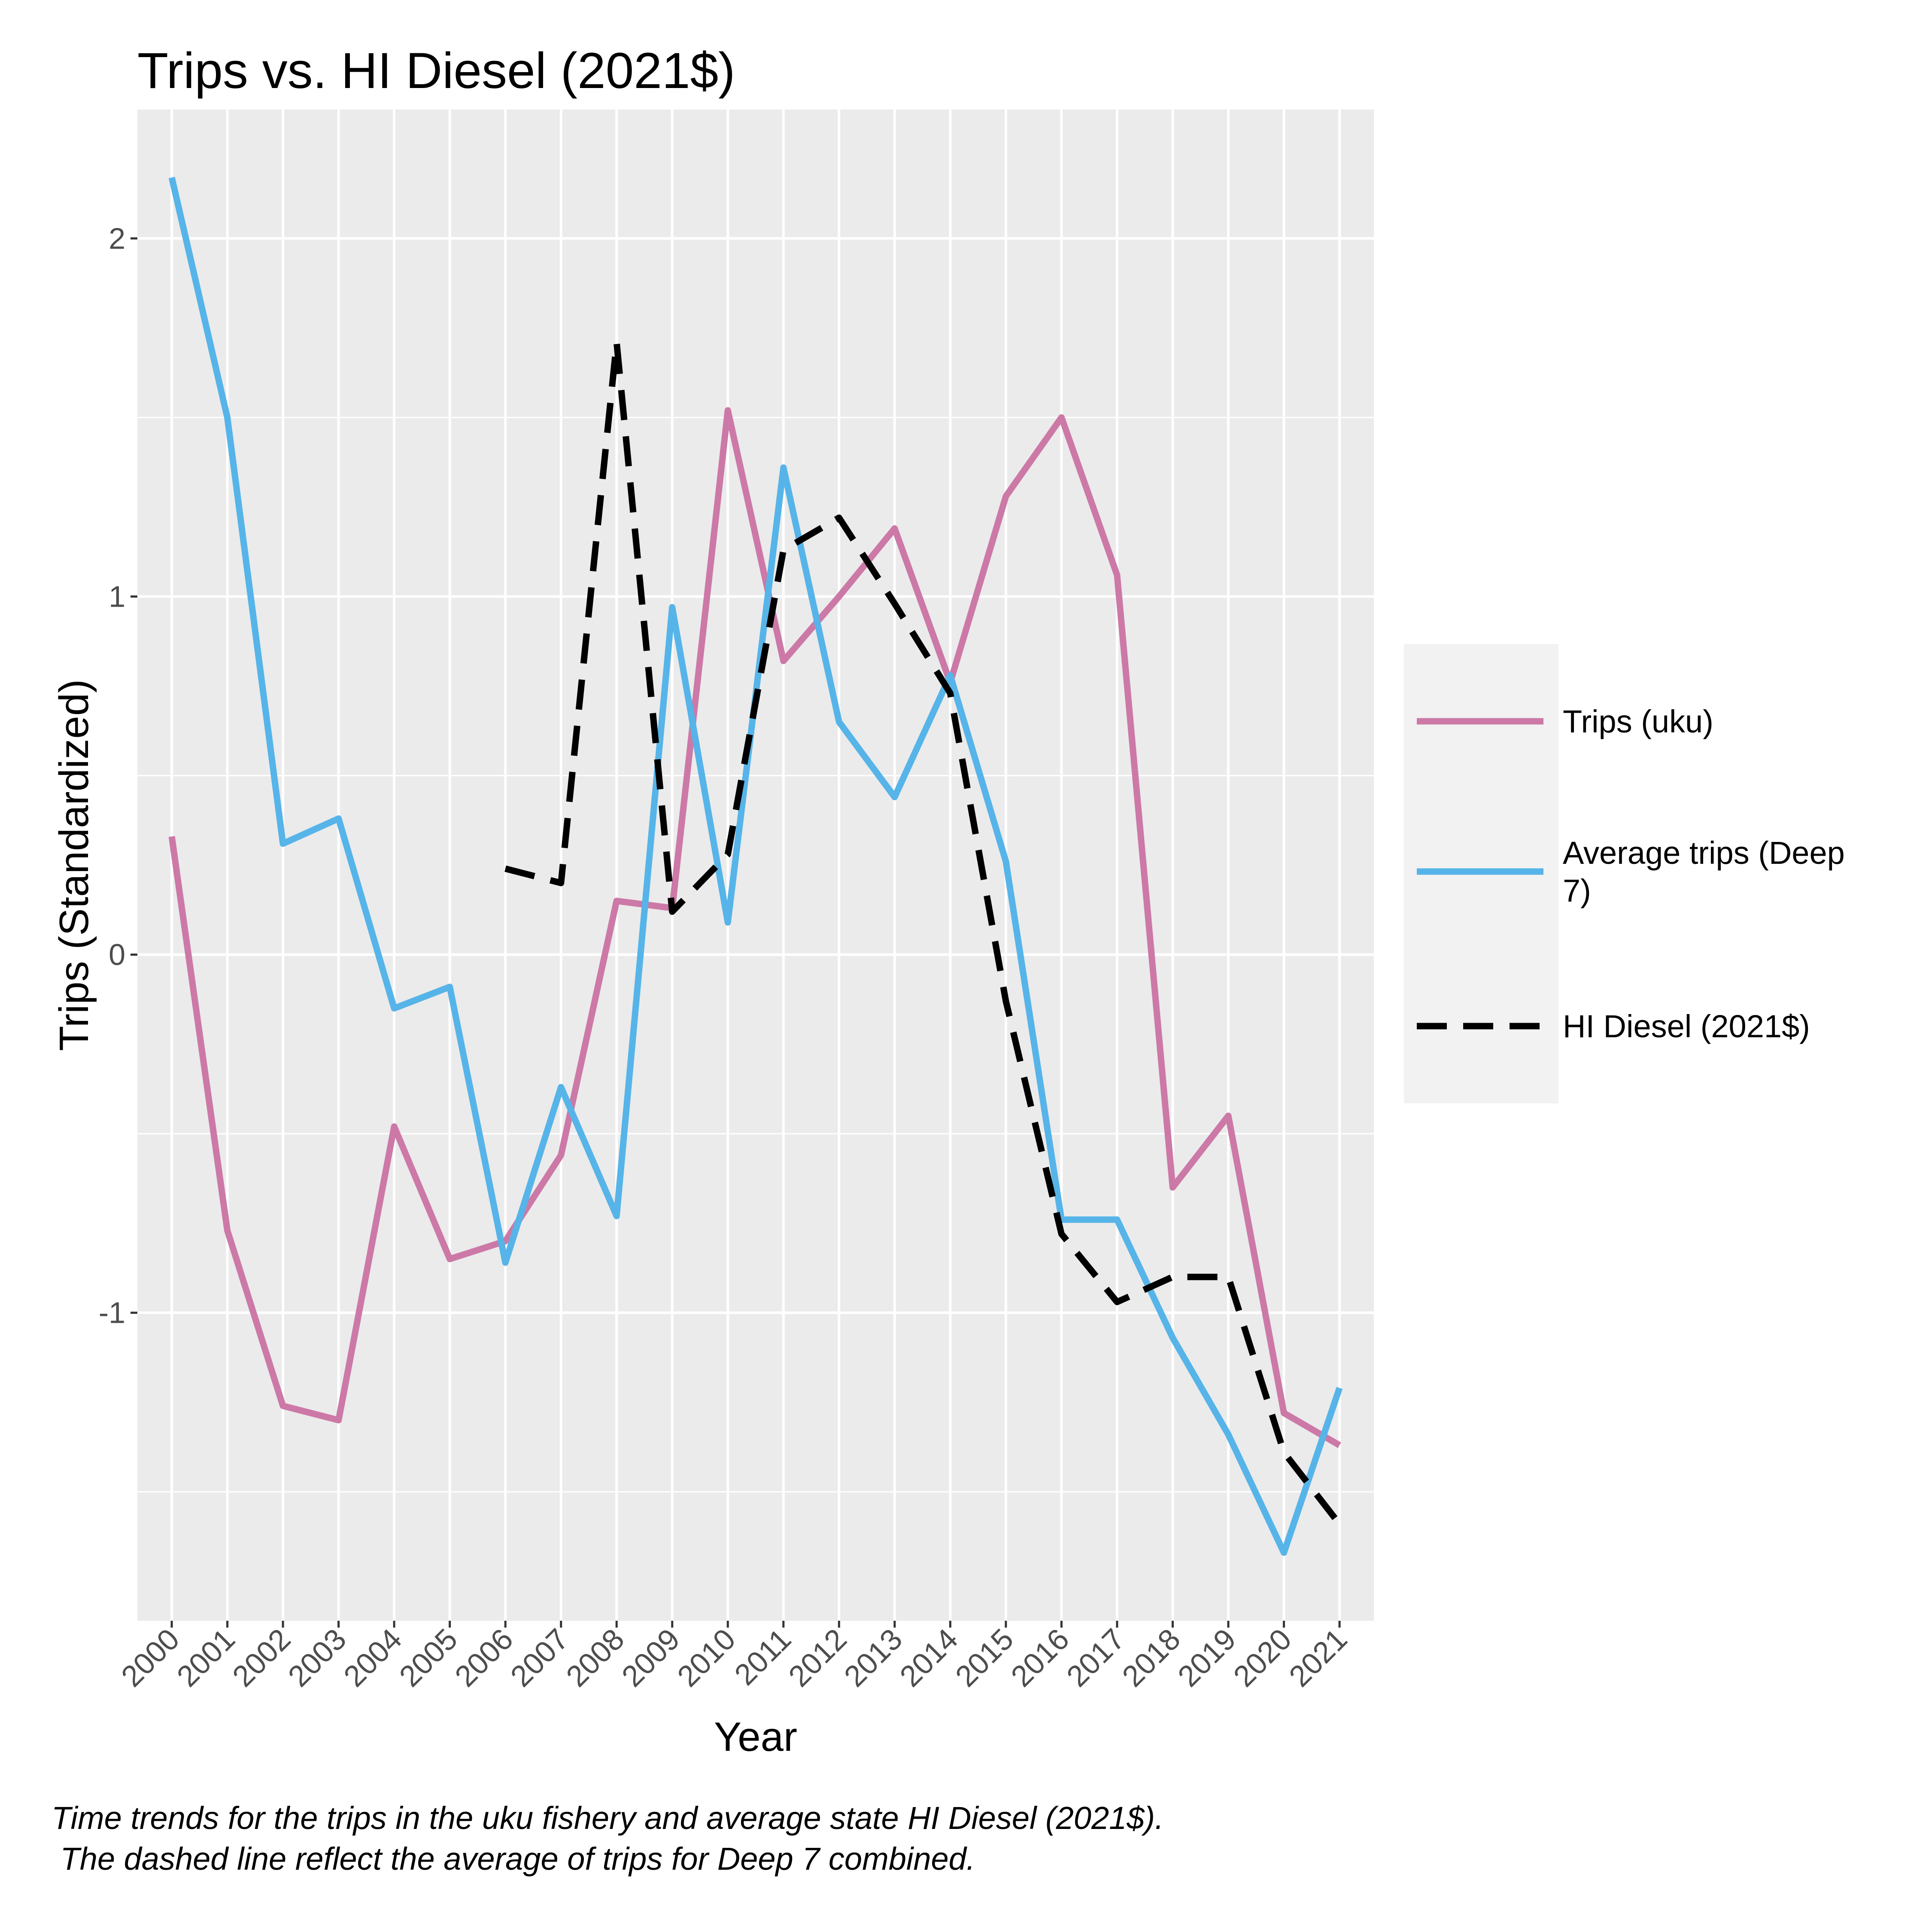 This screenshot has width=1932, height=1932. Describe the element at coordinates (117, 596) in the screenshot. I see `y-tick-label: 1` at that location.